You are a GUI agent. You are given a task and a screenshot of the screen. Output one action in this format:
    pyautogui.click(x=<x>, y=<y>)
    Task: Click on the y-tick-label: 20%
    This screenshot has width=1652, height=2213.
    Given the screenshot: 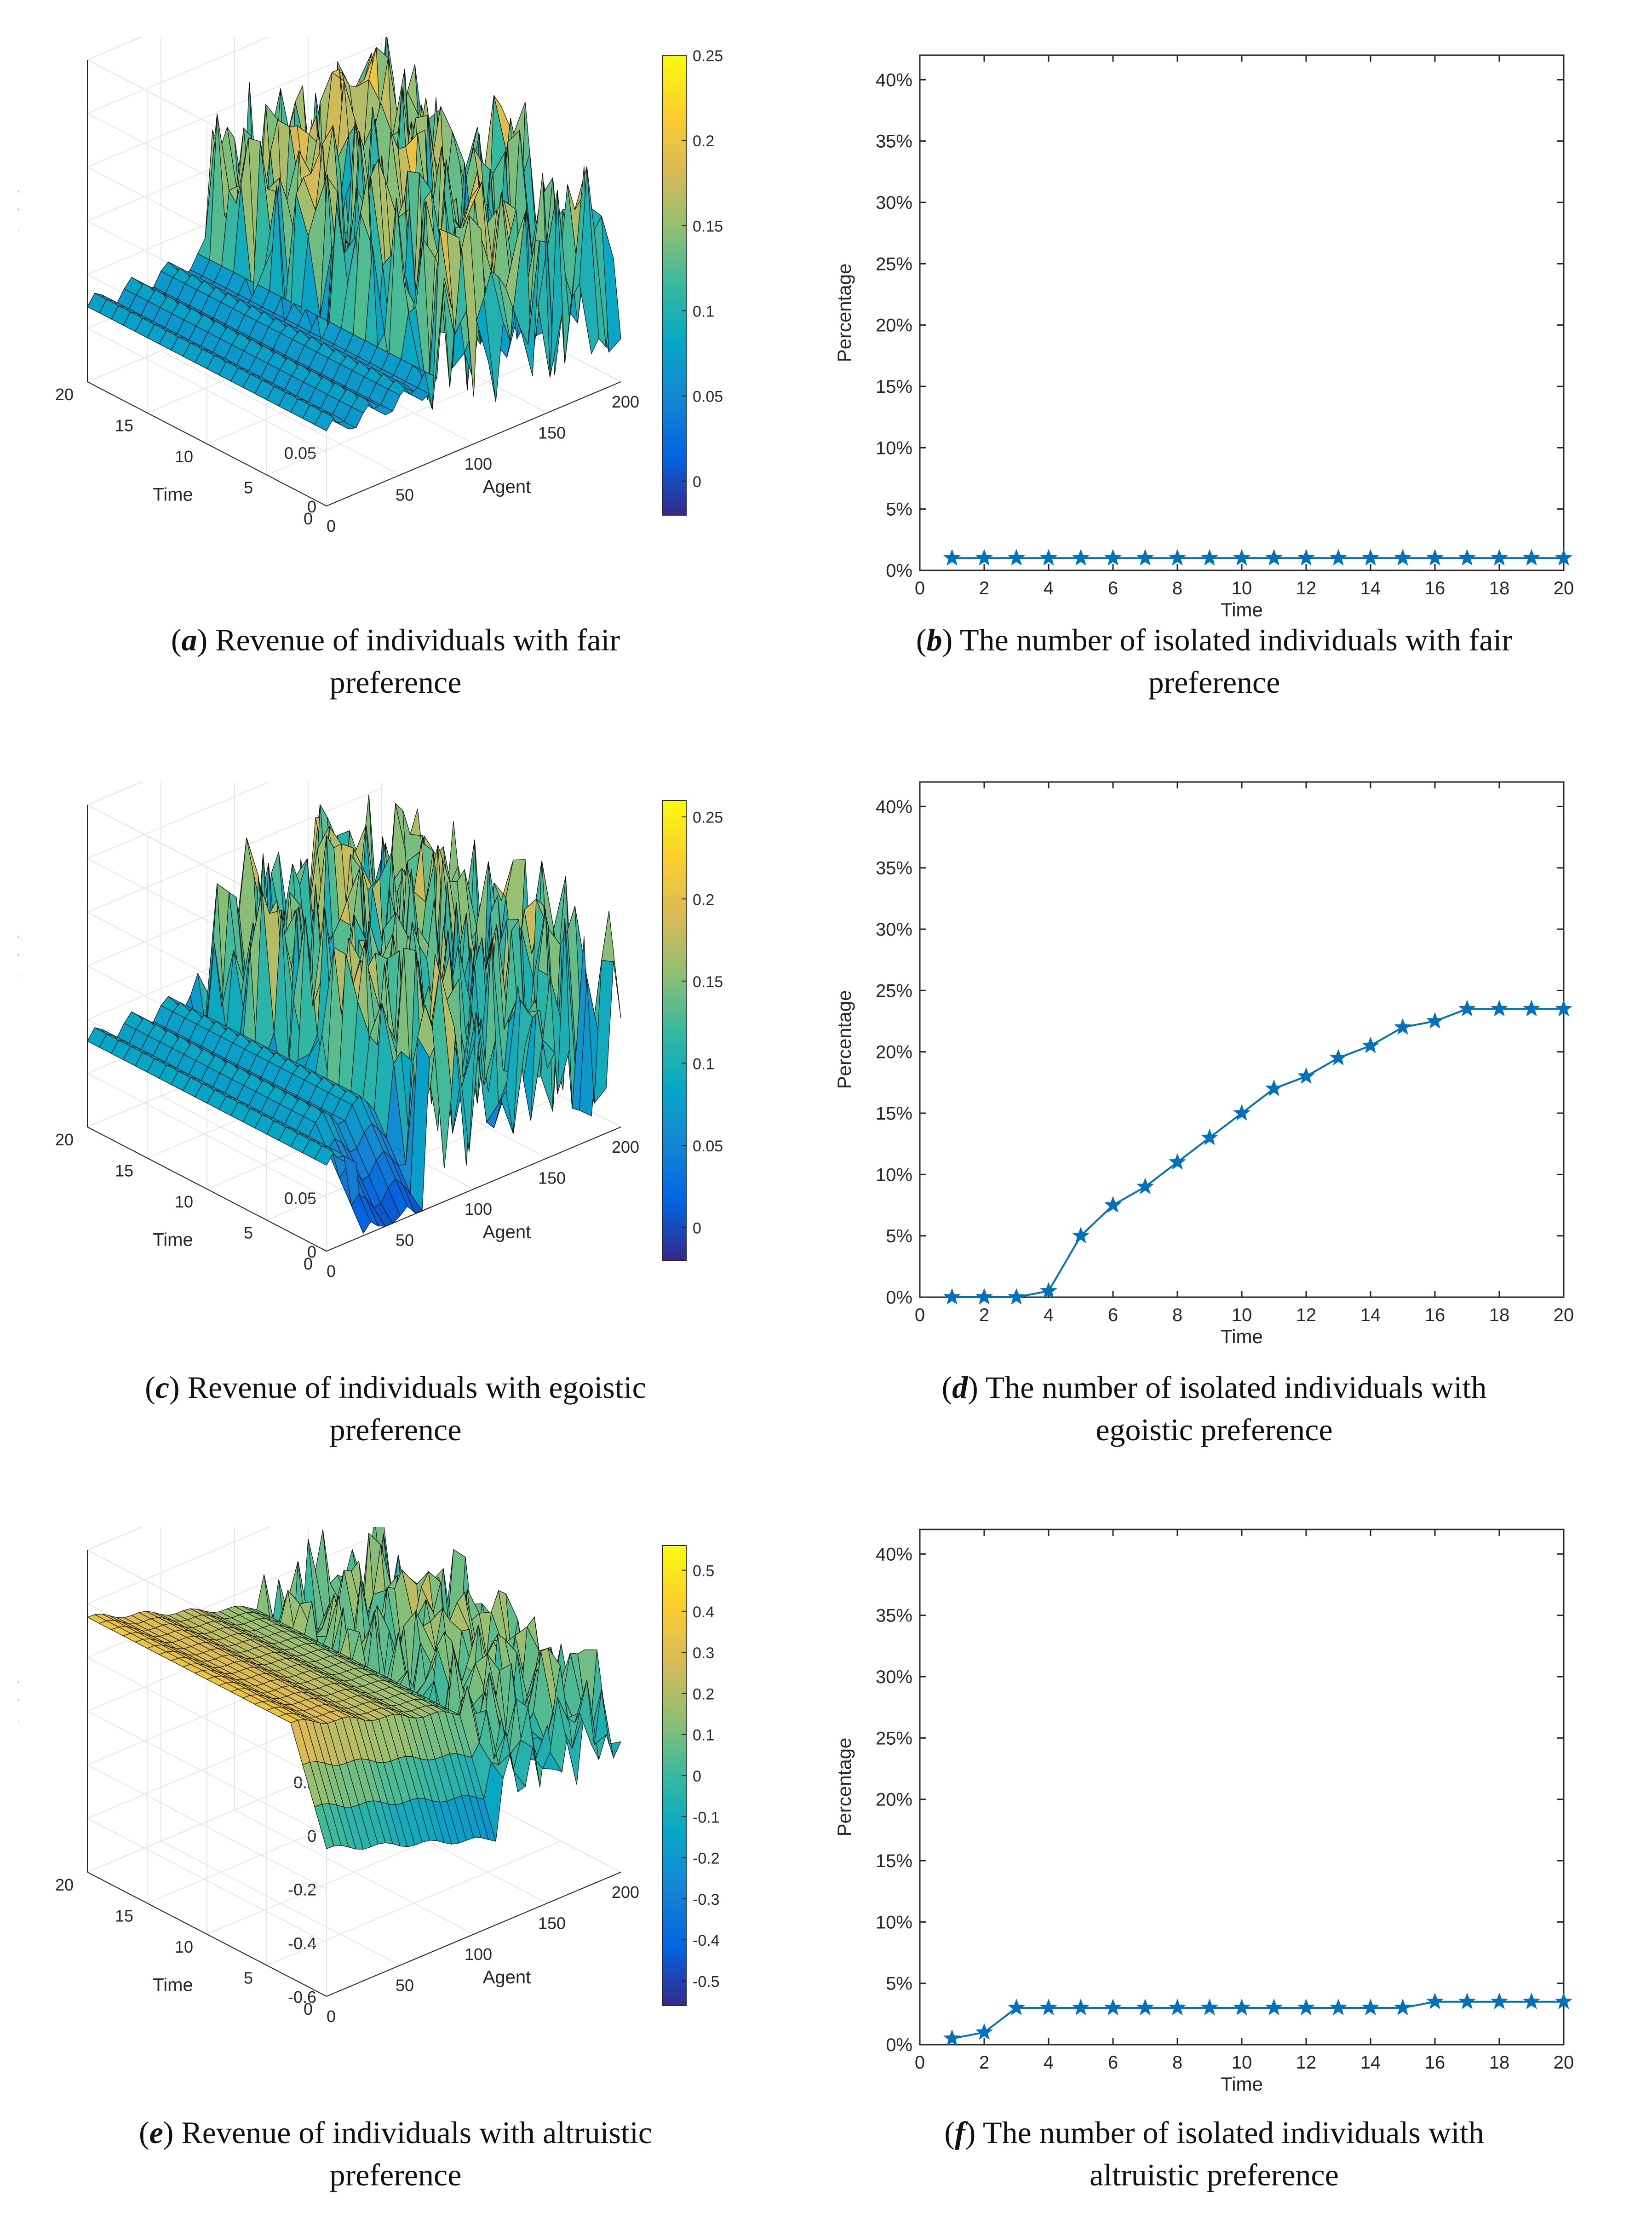 What is the action you would take?
    pyautogui.click(x=894, y=1052)
    